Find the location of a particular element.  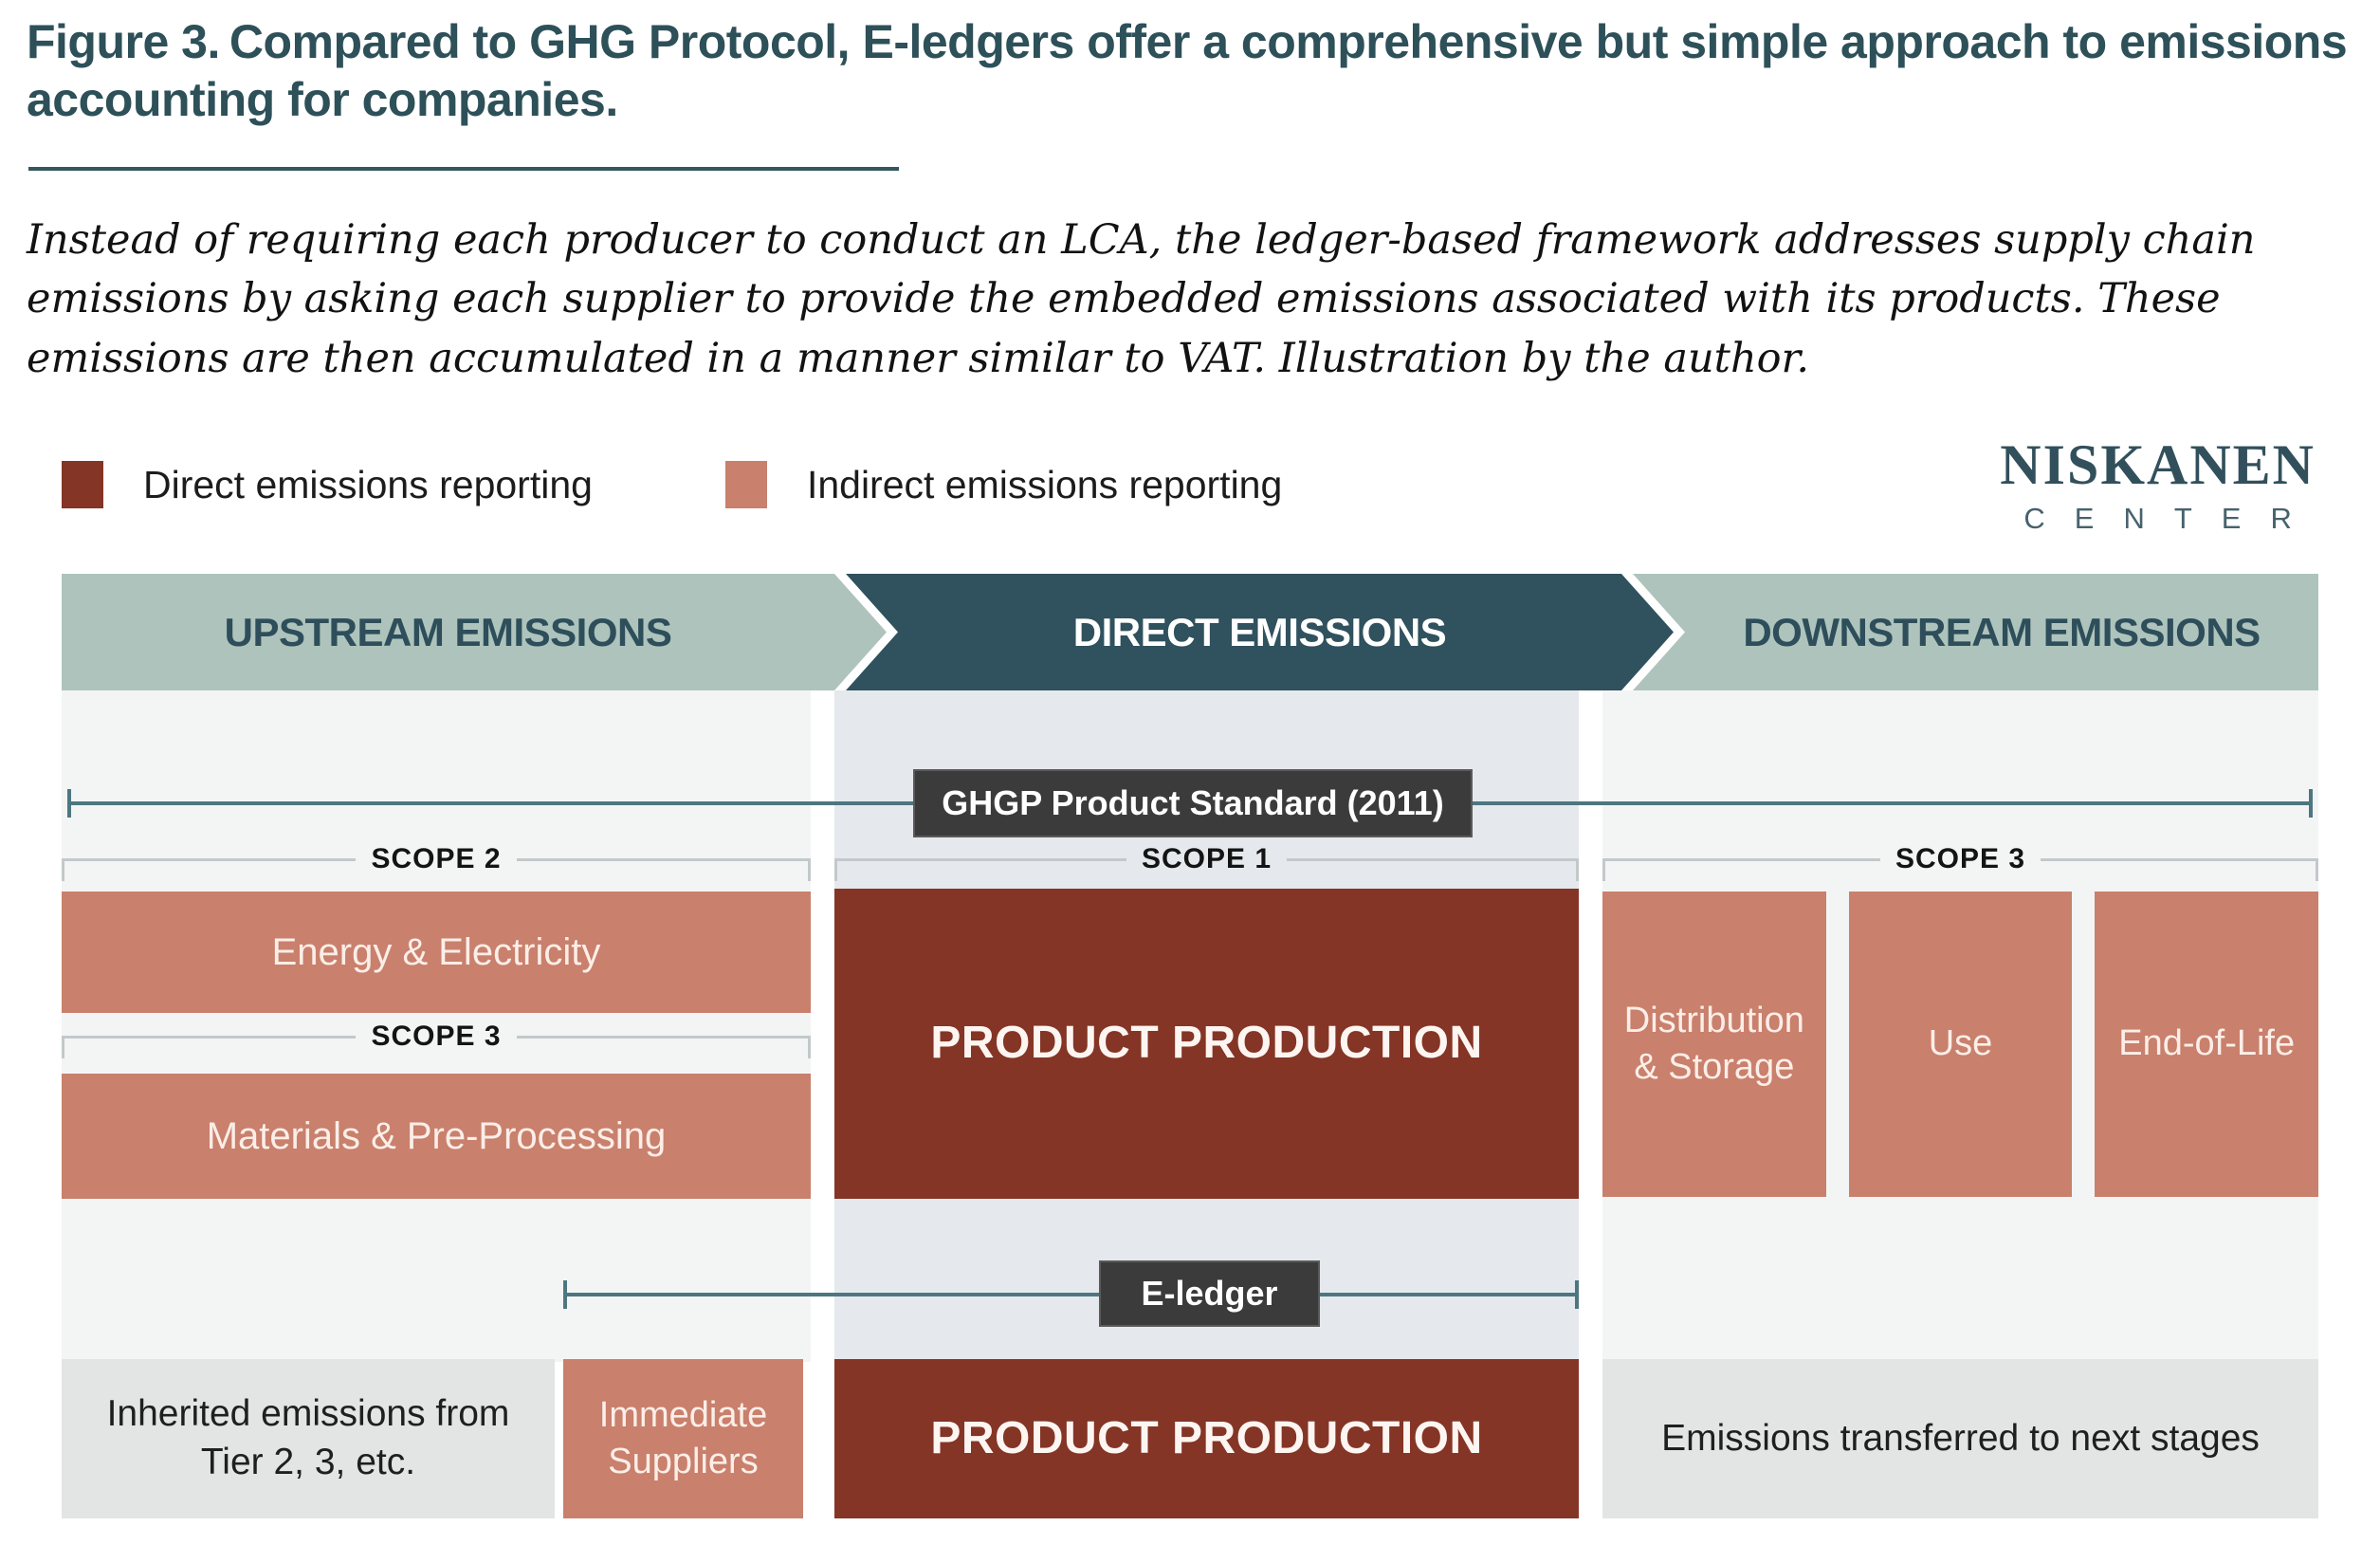

use-box: Use is located at coordinates (1961, 1044).